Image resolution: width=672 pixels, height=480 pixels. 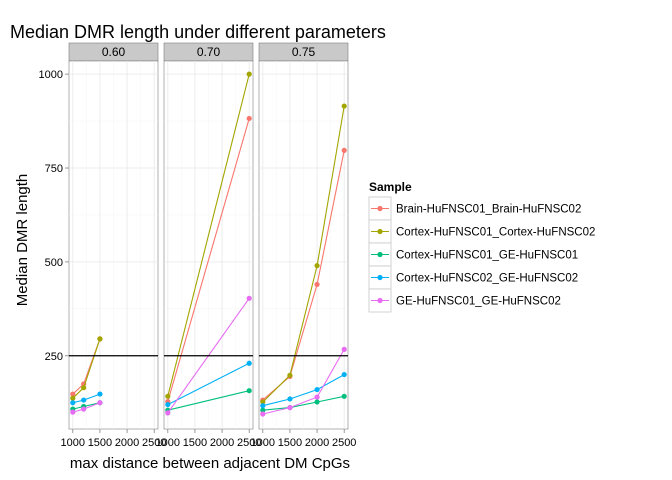 What do you see at coordinates (210, 463) in the screenshot?
I see `x-axis-label: max distance between adjacent DM CpGs` at bounding box center [210, 463].